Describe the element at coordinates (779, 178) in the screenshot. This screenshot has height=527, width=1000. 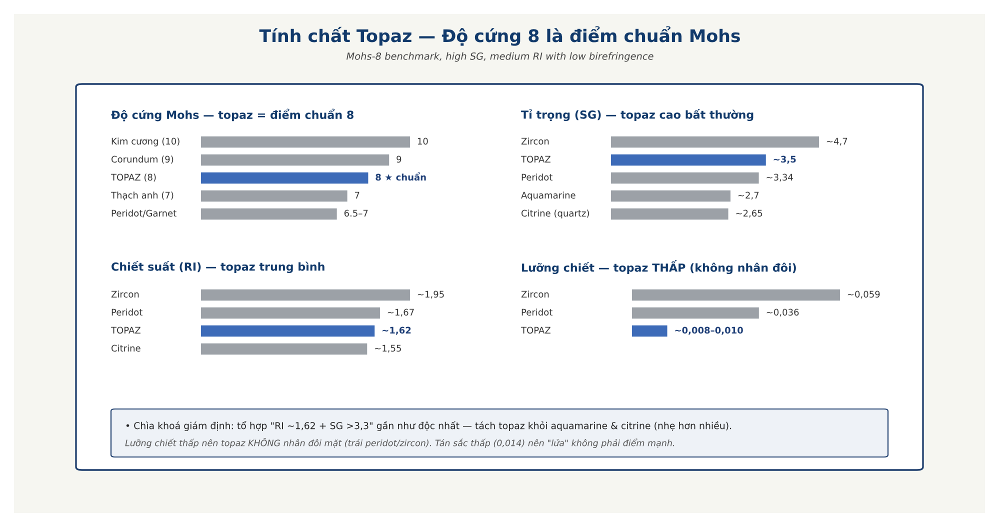
I see `data-label: ~3,34` at that location.